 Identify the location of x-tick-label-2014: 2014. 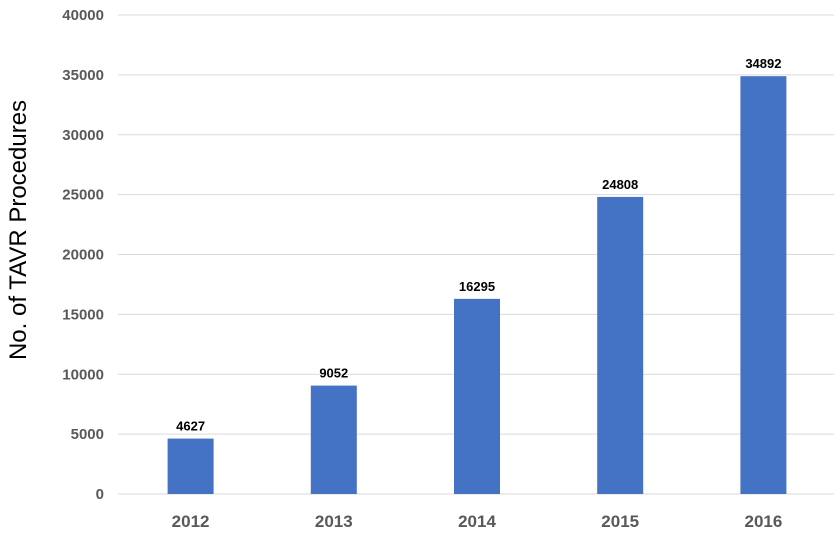
(477, 521).